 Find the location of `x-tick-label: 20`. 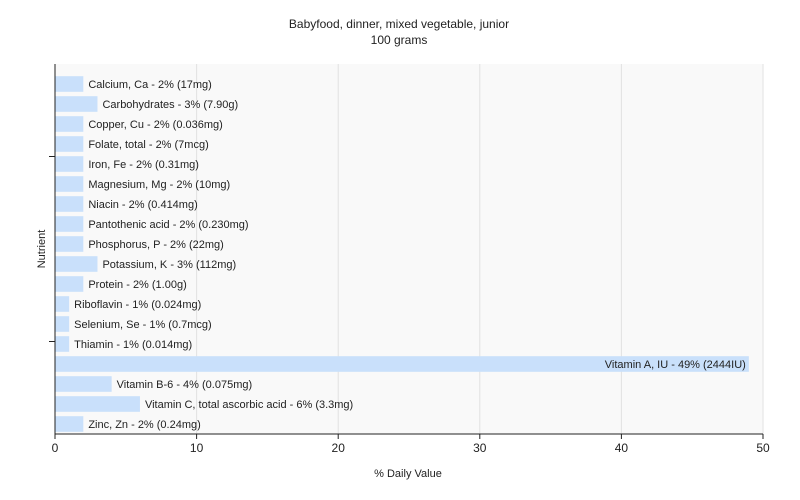

x-tick-label: 20 is located at coordinates (339, 448).